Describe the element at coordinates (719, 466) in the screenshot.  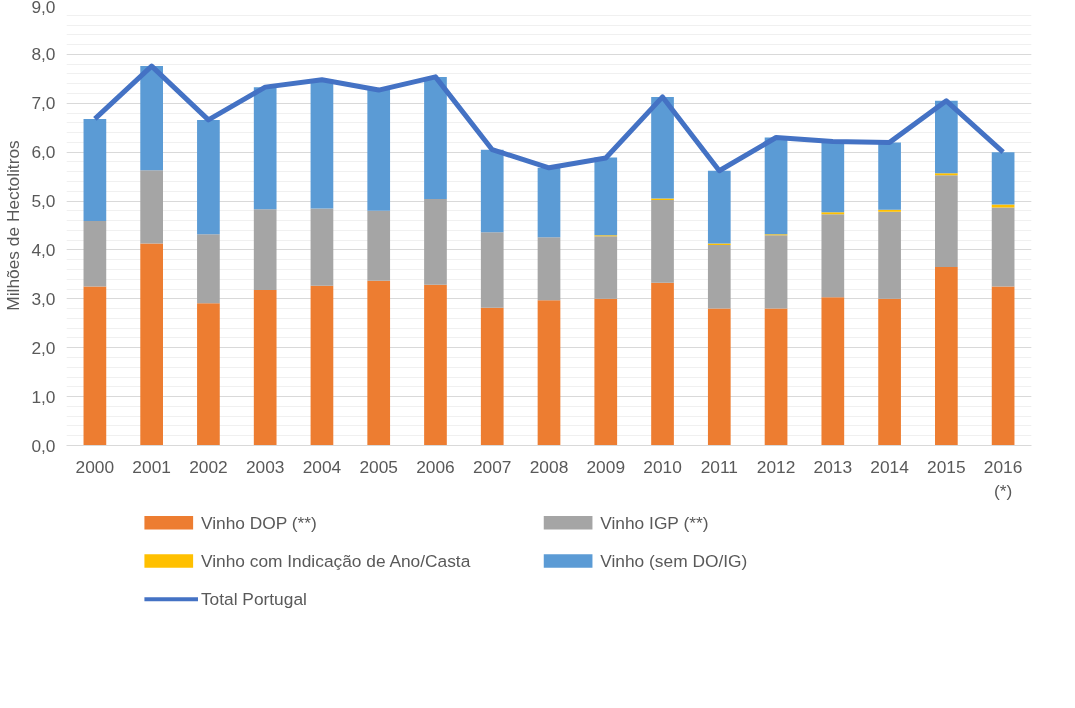
I see `x-tick-label: 2011` at that location.